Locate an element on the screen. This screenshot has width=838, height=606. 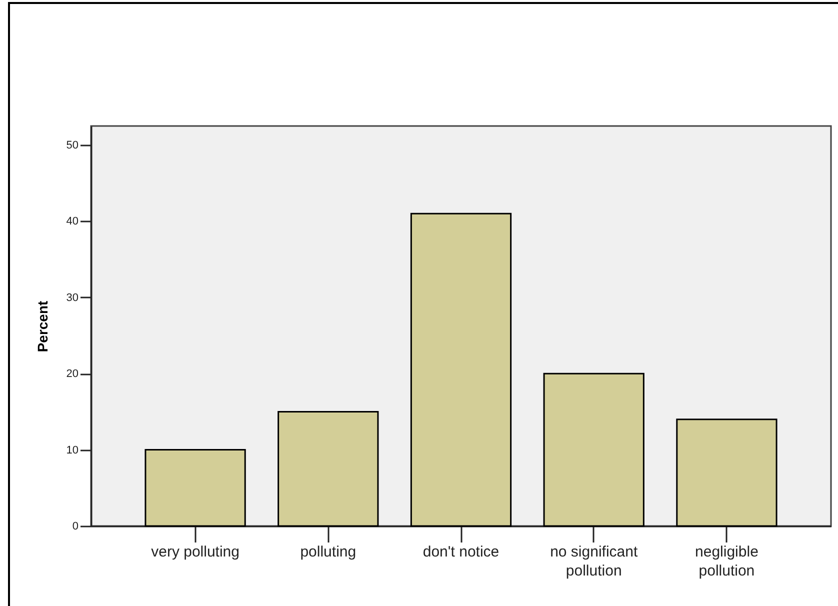
y-tick-label: 30 is located at coordinates (72, 298).